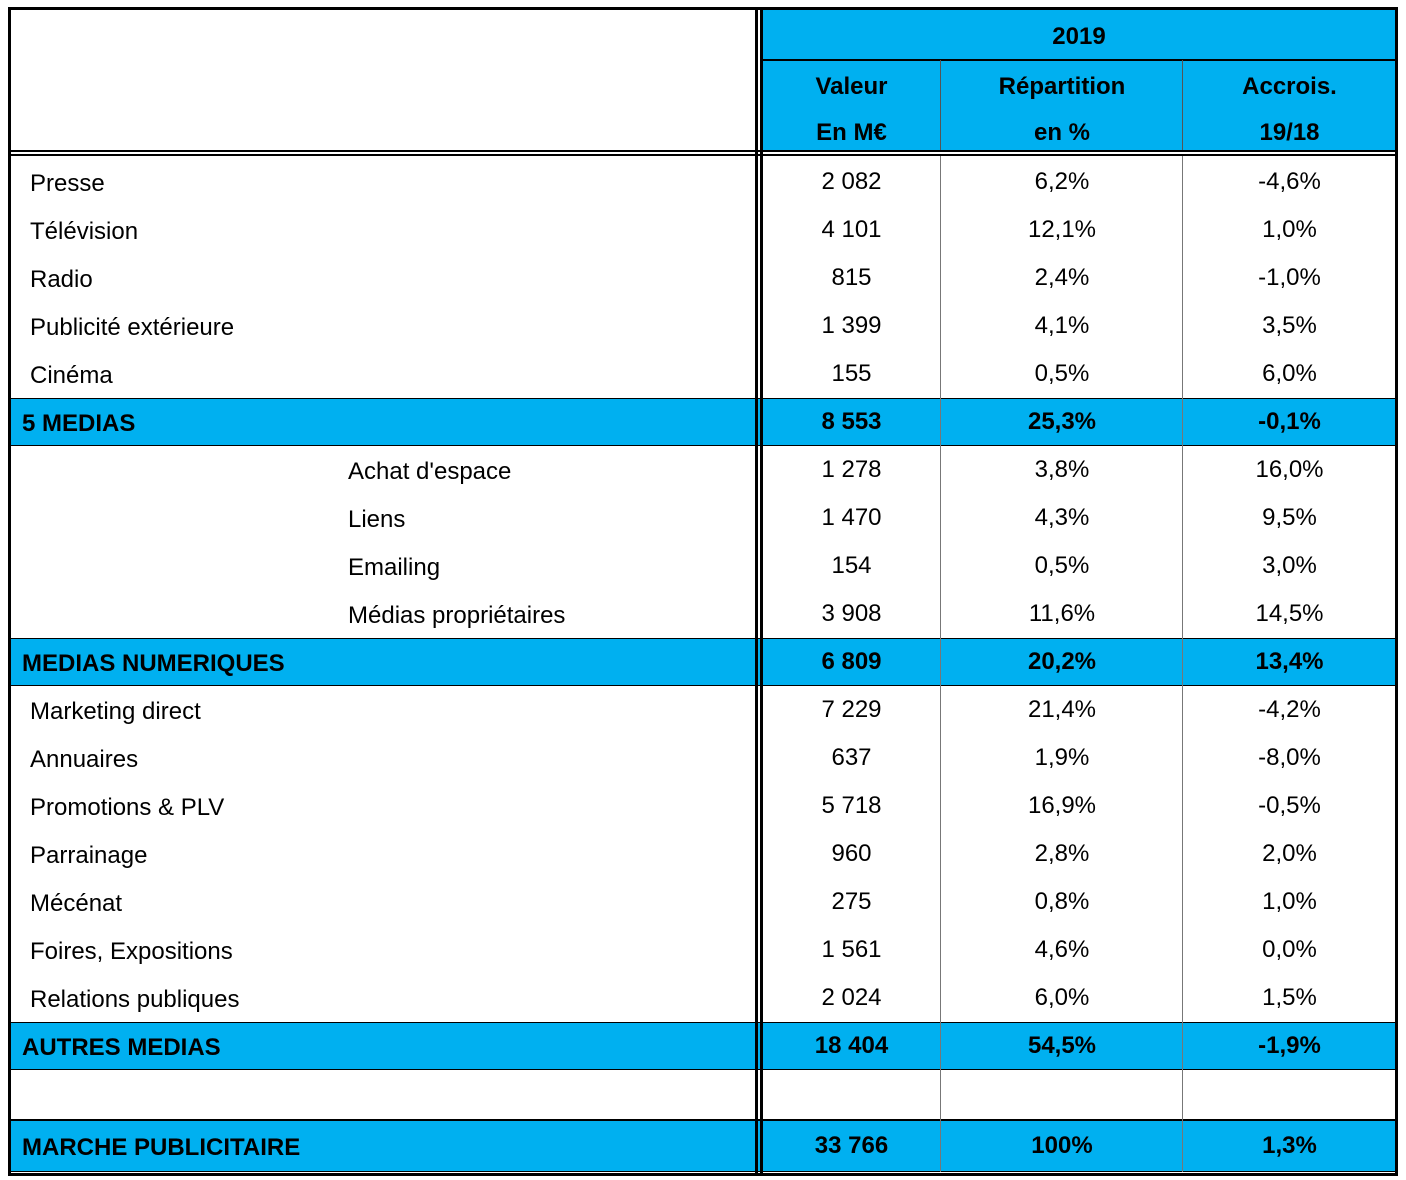  What do you see at coordinates (1062, 613) in the screenshot?
I see `cell-value: 11,6%` at bounding box center [1062, 613].